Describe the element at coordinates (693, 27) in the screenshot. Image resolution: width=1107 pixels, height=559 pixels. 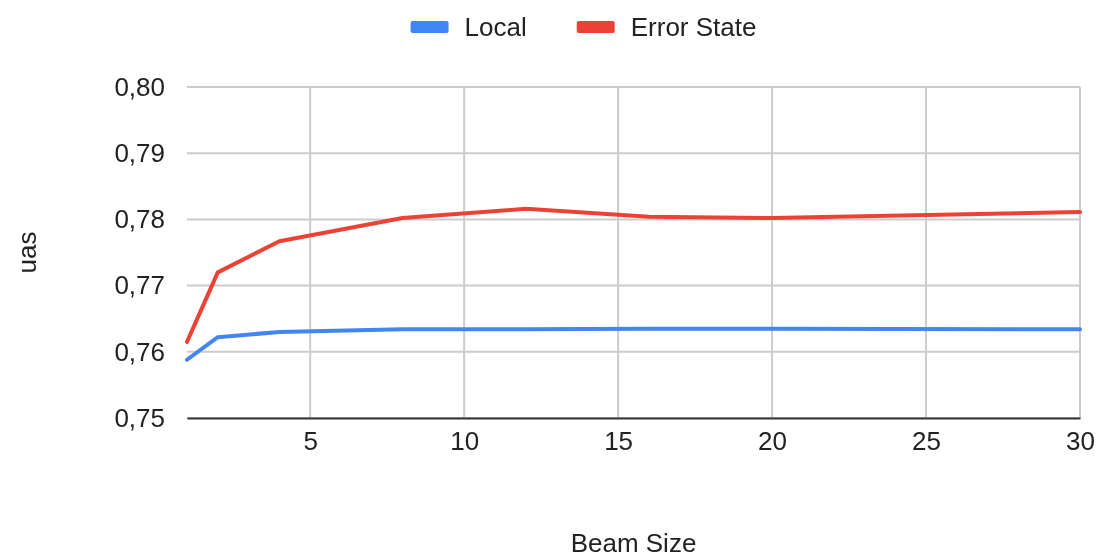
I see `legend-label: Error State` at that location.